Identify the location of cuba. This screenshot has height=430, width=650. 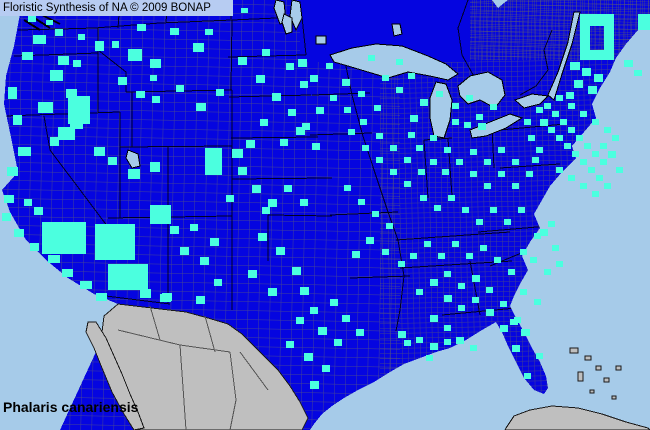
(577, 417).